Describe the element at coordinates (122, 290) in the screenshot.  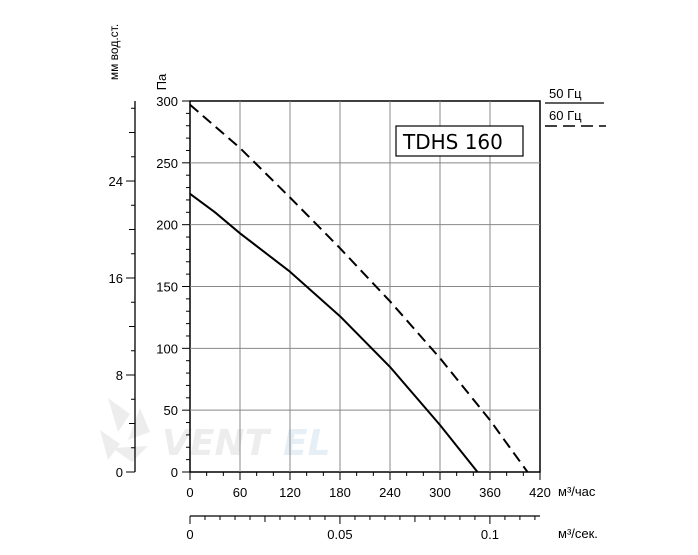
I see `y-axis-mm-water: 0 8 16 24` at that location.